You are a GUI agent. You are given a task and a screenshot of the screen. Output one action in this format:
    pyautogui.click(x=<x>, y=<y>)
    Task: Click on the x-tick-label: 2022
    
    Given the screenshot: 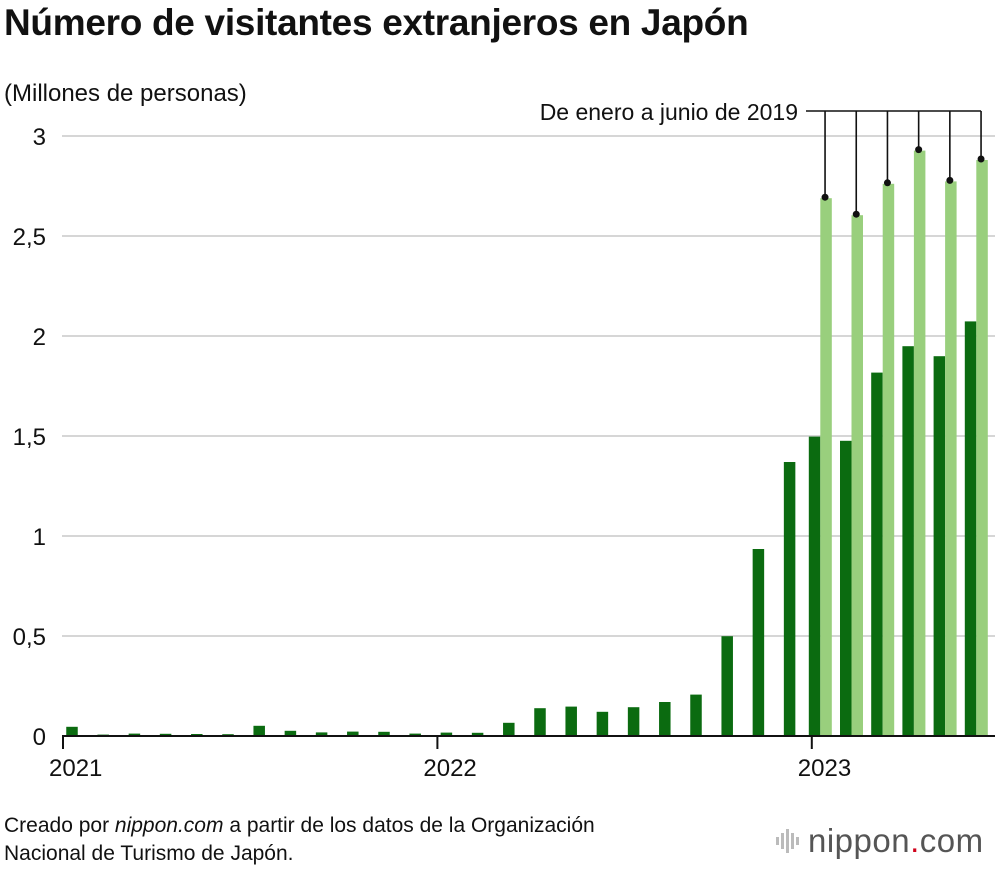 What is the action you would take?
    pyautogui.click(x=449, y=768)
    